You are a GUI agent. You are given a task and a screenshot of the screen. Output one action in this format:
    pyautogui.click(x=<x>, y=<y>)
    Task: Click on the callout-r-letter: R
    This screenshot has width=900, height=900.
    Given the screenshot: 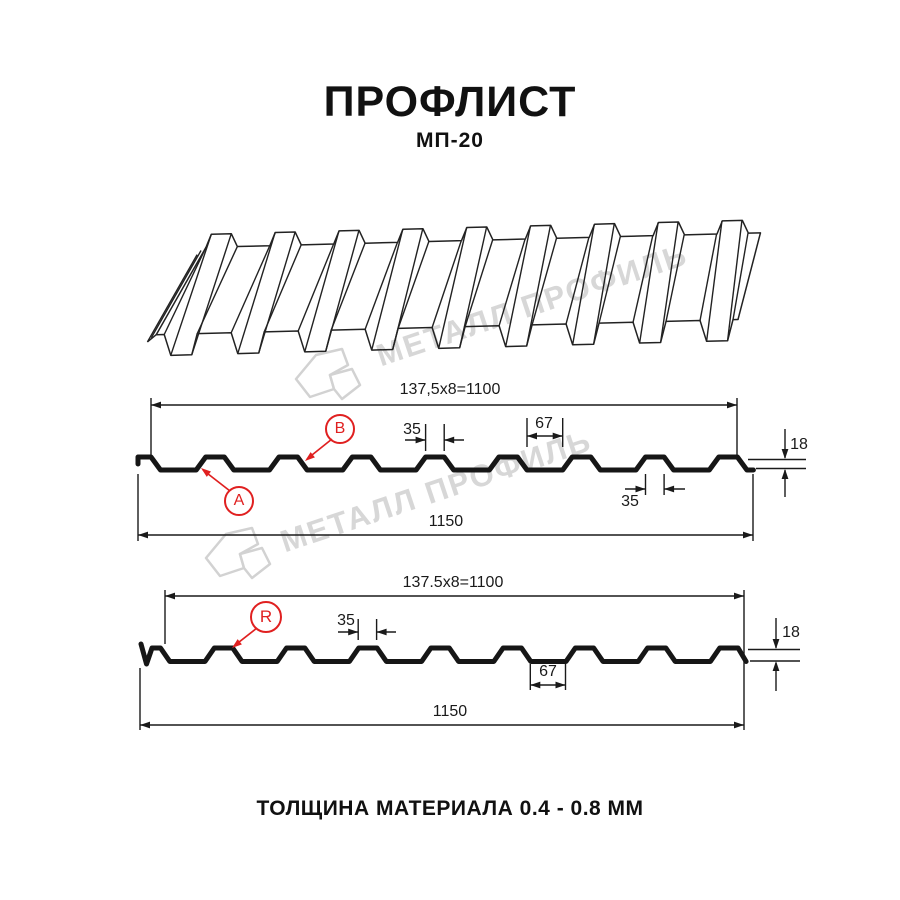 What is the action you would take?
    pyautogui.click(x=266, y=616)
    